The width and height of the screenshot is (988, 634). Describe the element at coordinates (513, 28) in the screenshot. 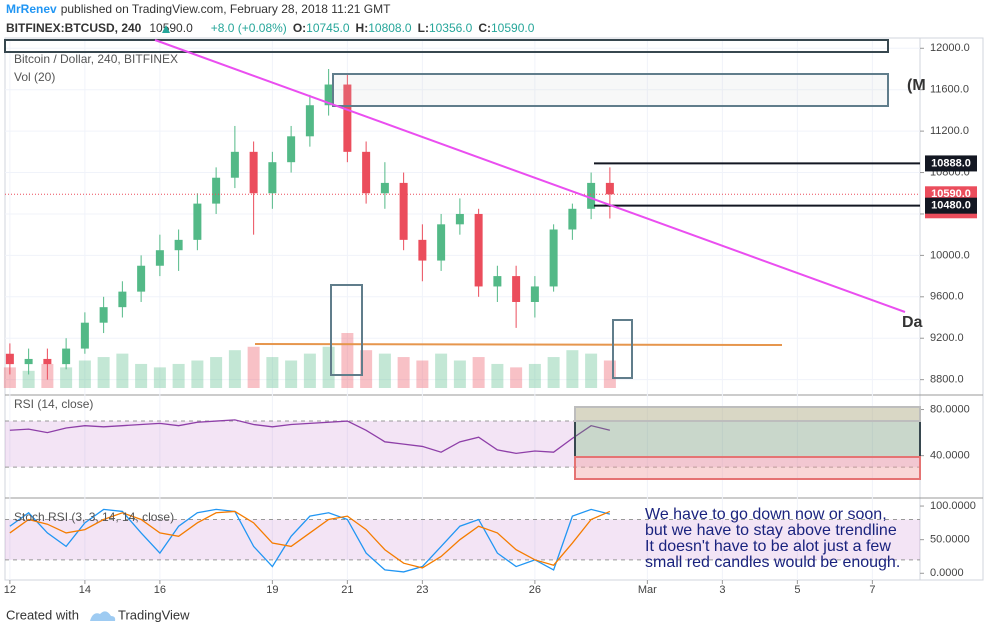

I see `quote-value: 10590.0` at that location.